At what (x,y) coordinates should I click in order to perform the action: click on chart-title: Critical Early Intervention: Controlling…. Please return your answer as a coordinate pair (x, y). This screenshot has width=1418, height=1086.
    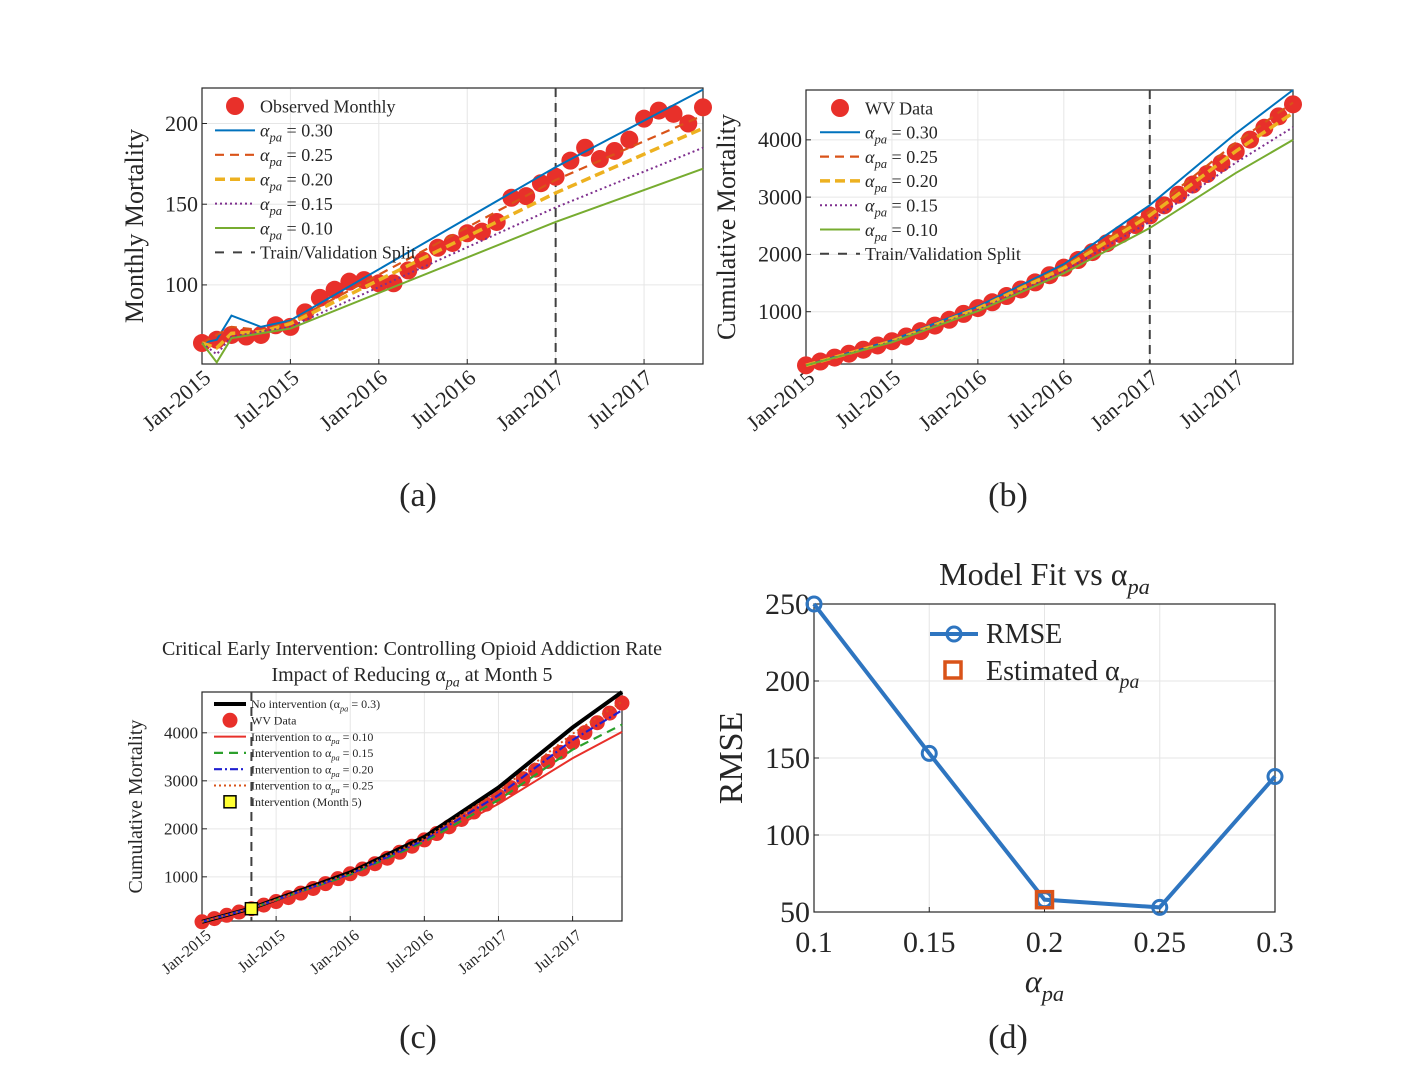
    Looking at the image, I should click on (412, 664).